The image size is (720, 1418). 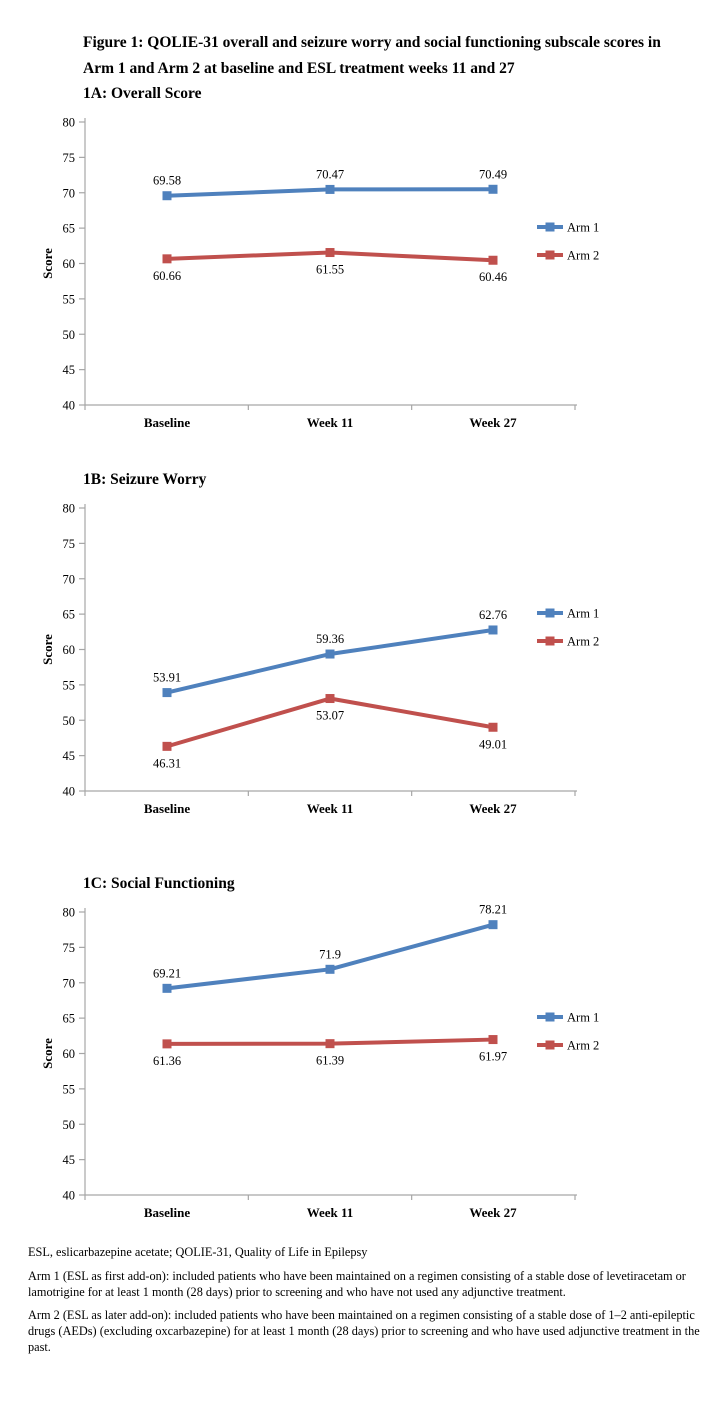 I want to click on data-label: 61.55, so click(x=330, y=270).